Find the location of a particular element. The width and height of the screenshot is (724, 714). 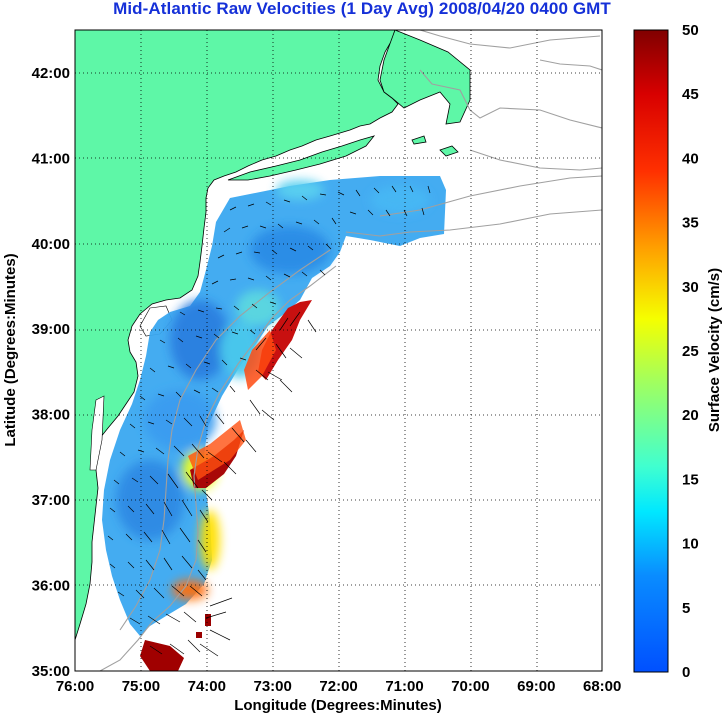

longitude-tick-label: 73:00 is located at coordinates (273, 686).